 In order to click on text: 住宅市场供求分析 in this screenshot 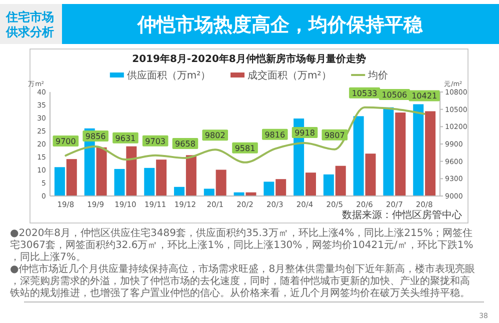, I will do `click(29, 24)`.